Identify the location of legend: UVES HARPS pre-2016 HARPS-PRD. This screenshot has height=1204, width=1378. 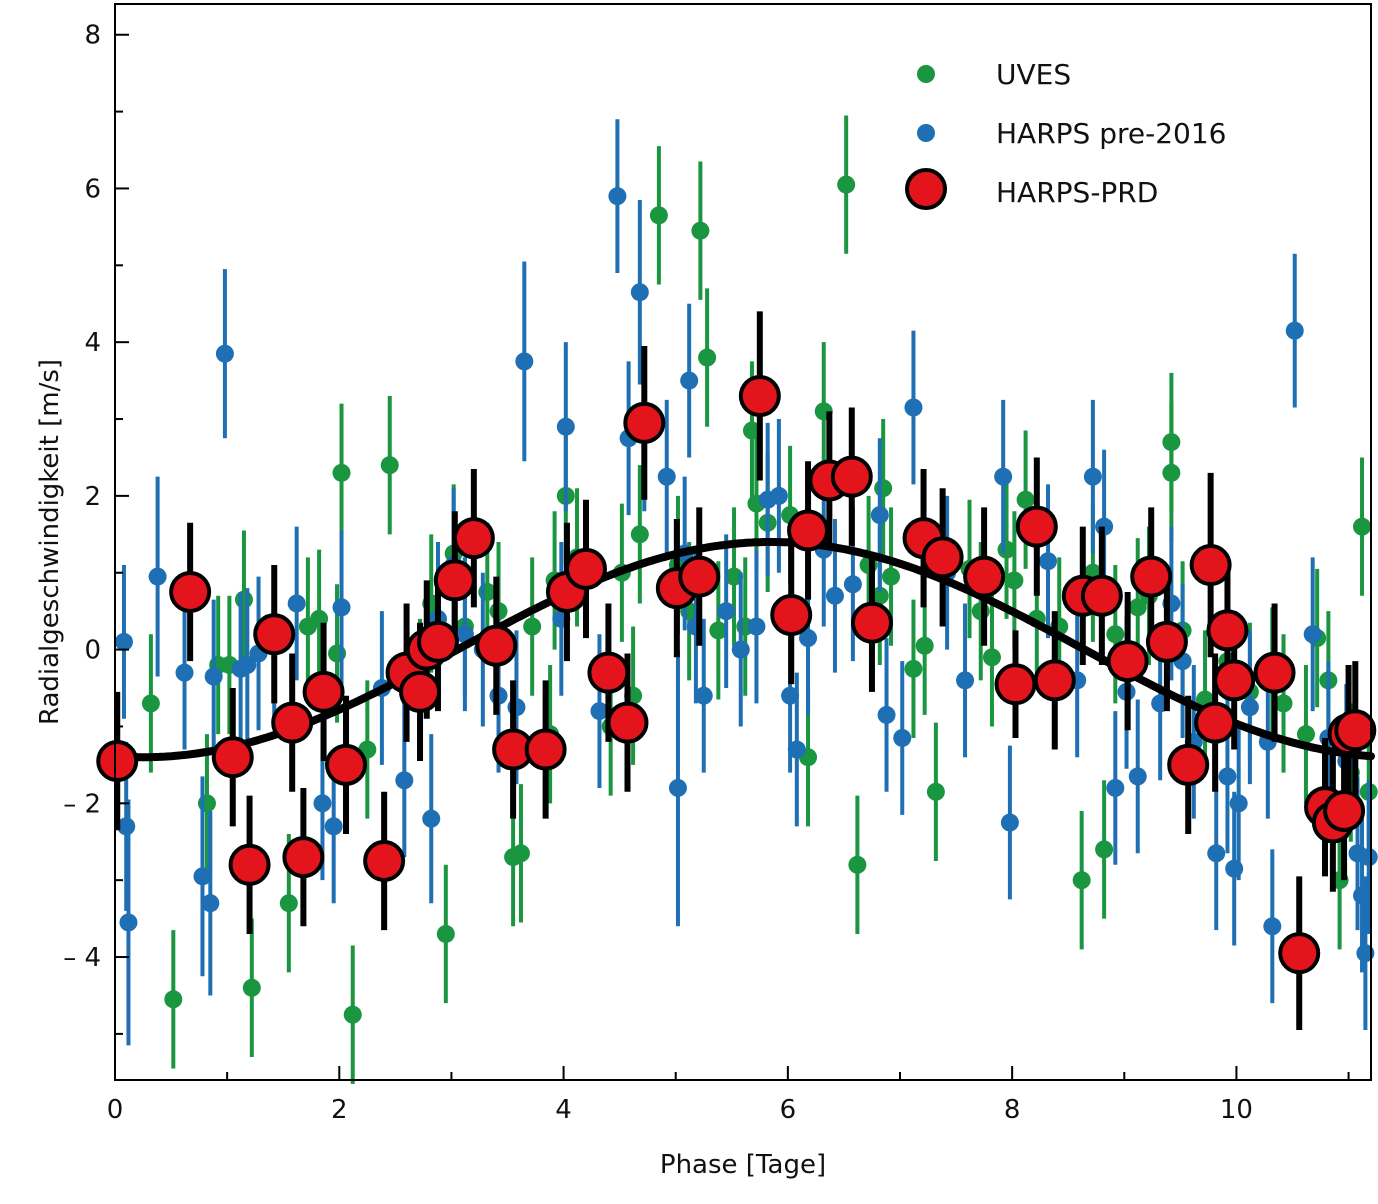
(1065, 134).